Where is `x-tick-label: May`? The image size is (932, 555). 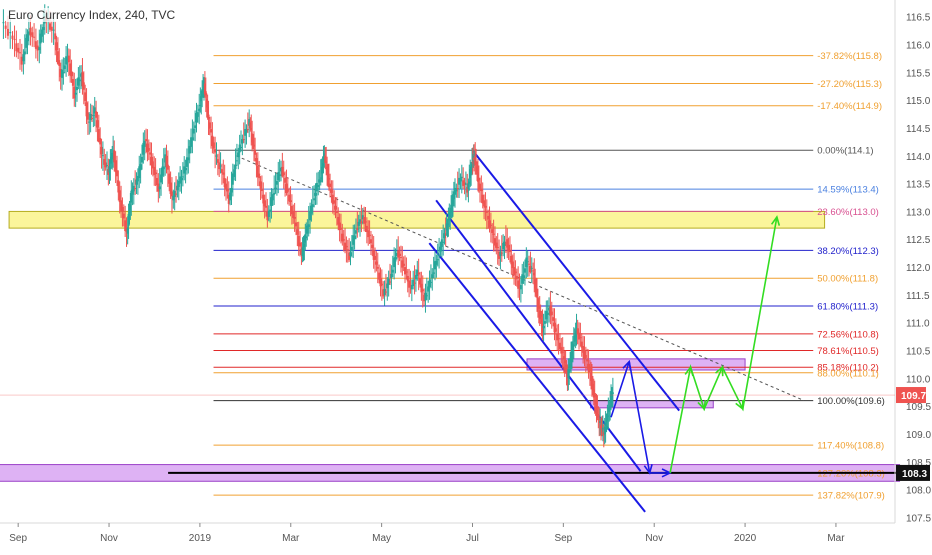
x-tick-label: May is located at coordinates (381, 538).